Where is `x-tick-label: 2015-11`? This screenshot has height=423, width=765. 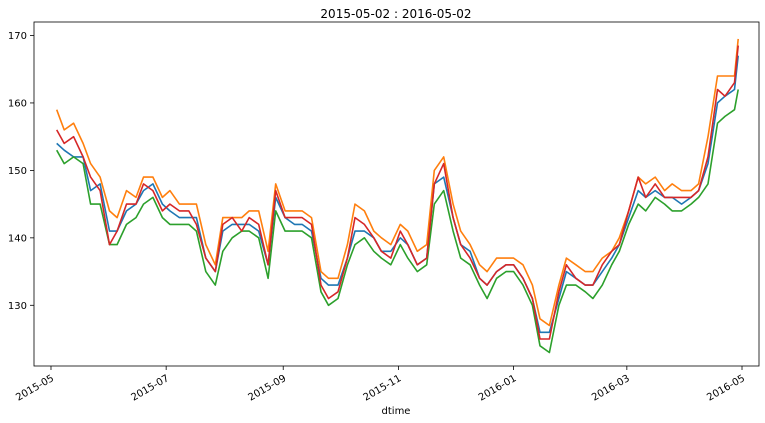 x-tick-label: 2015-11 is located at coordinates (383, 388).